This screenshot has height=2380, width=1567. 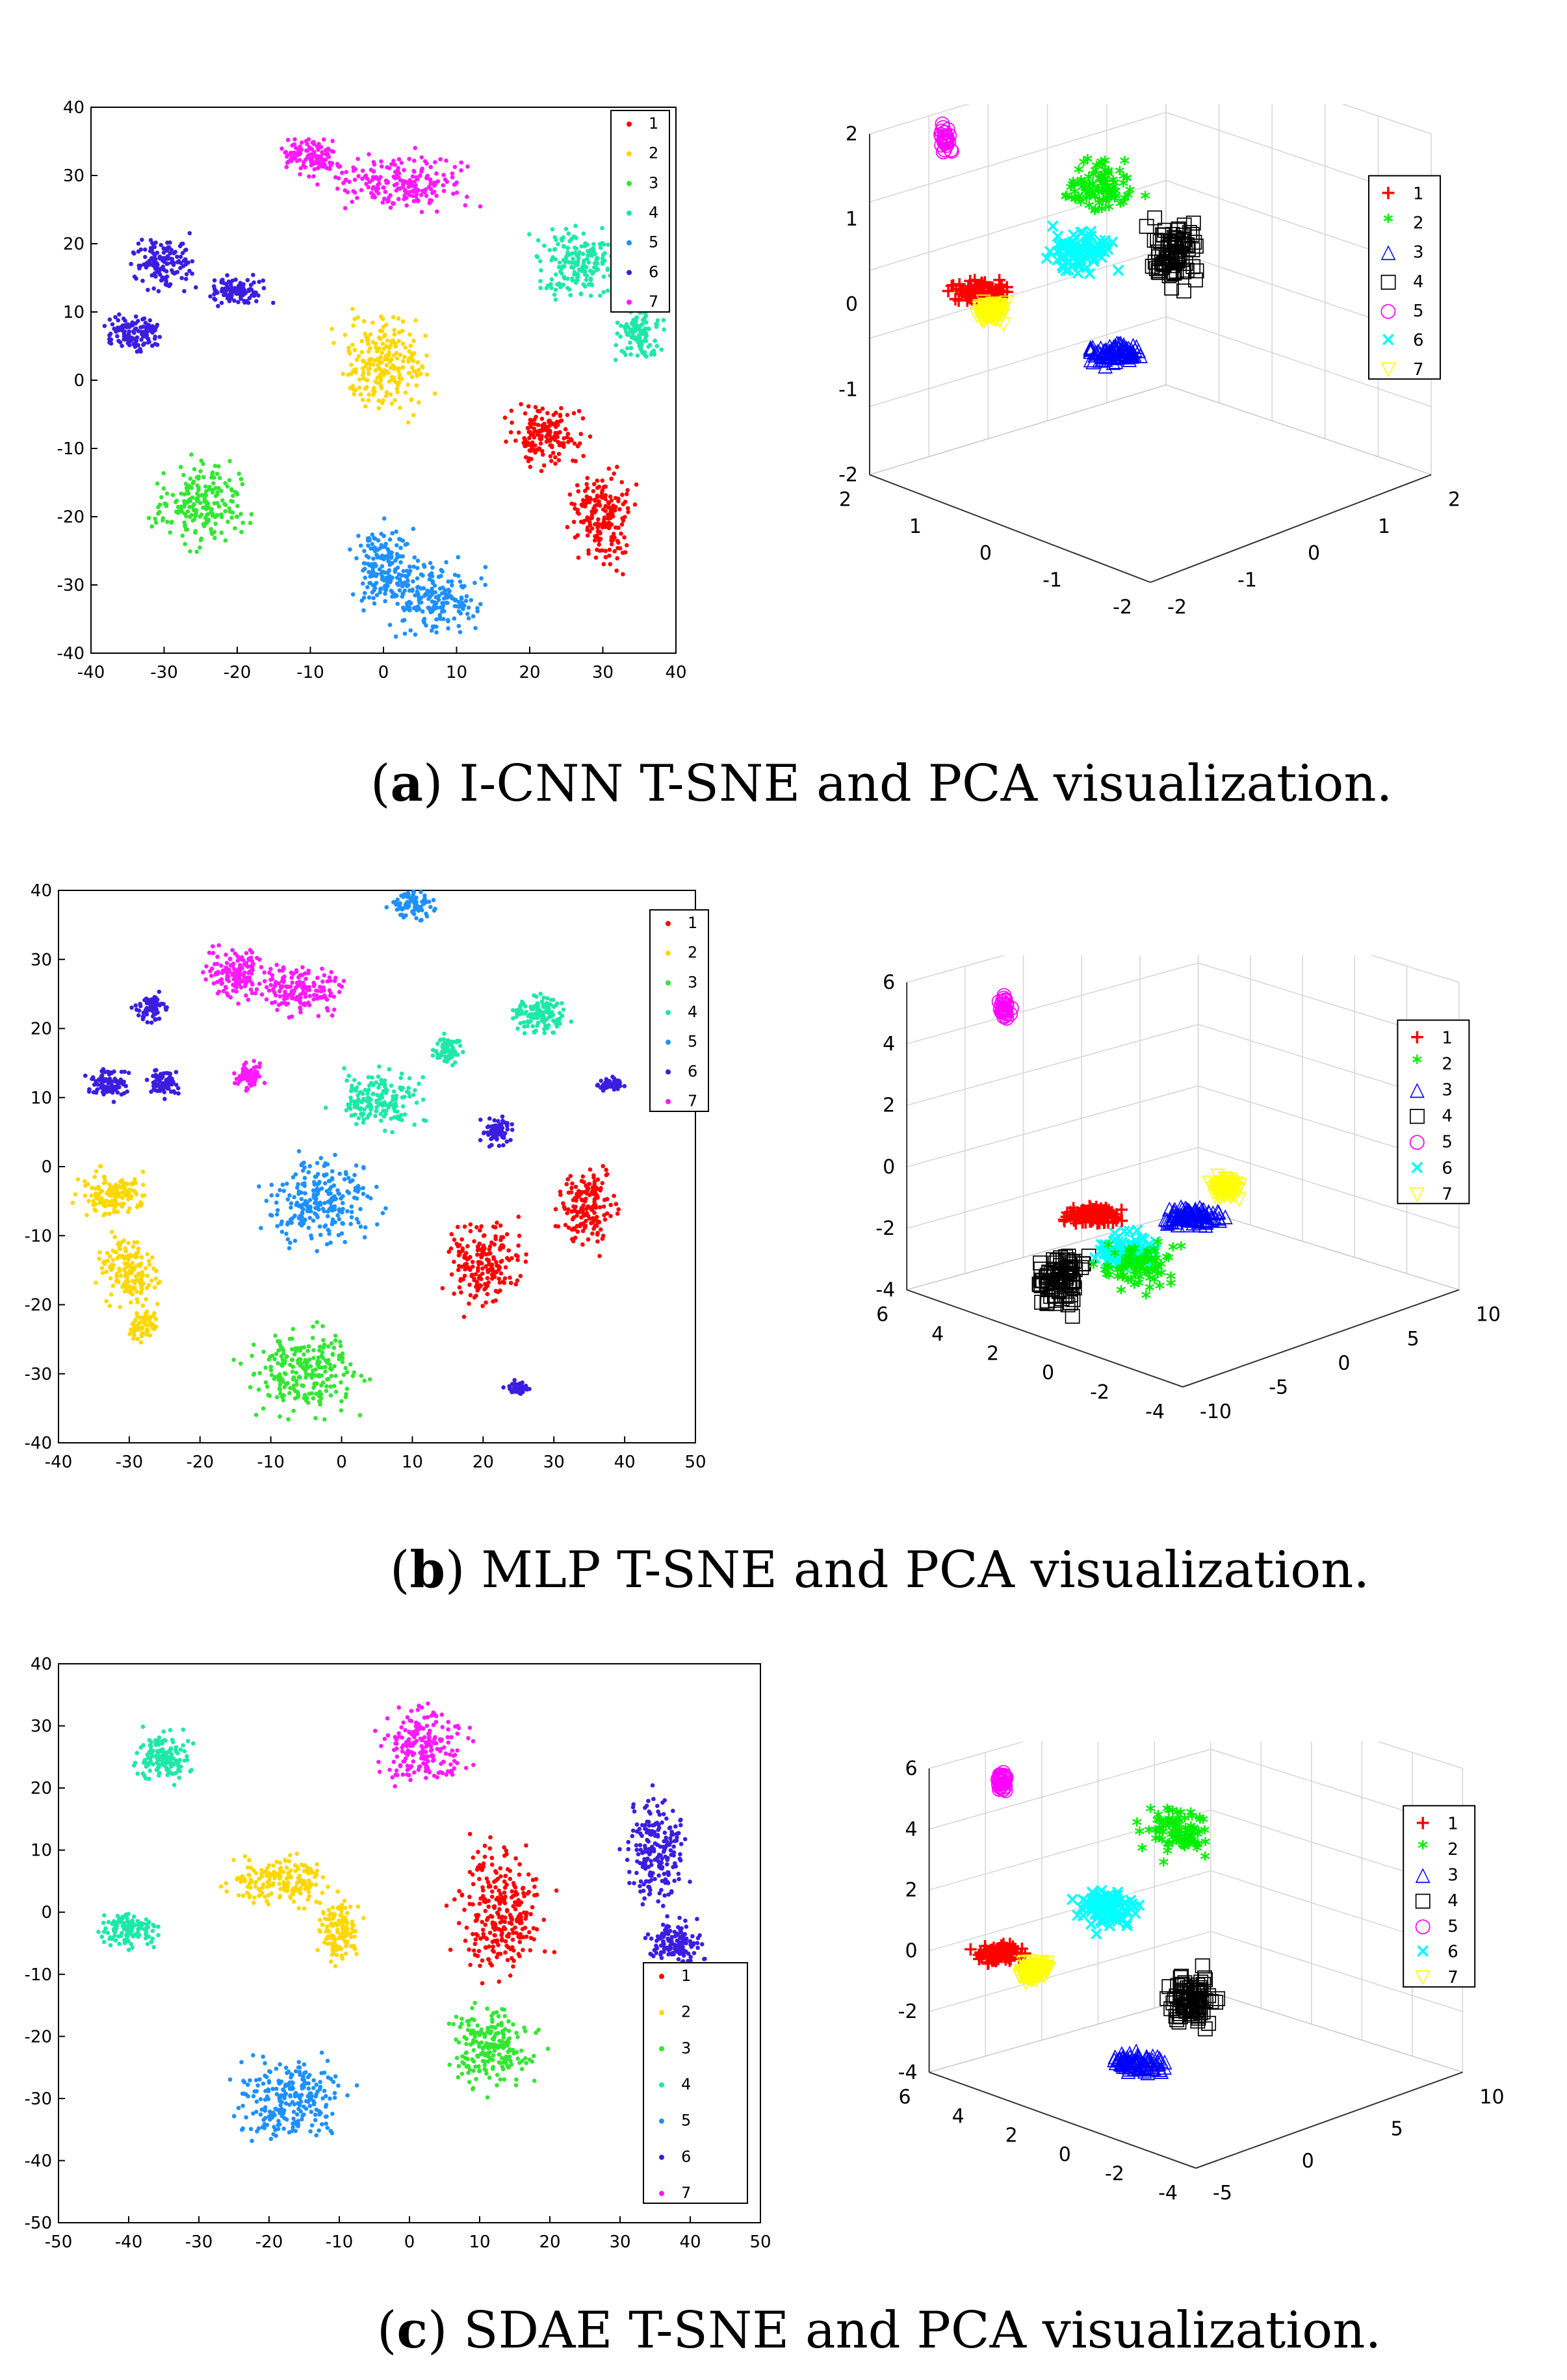 What do you see at coordinates (947, 140) in the screenshot?
I see `data-point: ○` at bounding box center [947, 140].